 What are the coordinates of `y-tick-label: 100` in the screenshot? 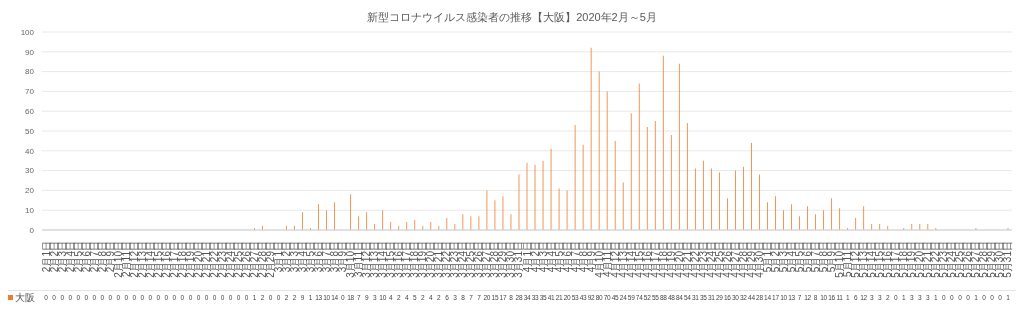 It's located at (27, 32).